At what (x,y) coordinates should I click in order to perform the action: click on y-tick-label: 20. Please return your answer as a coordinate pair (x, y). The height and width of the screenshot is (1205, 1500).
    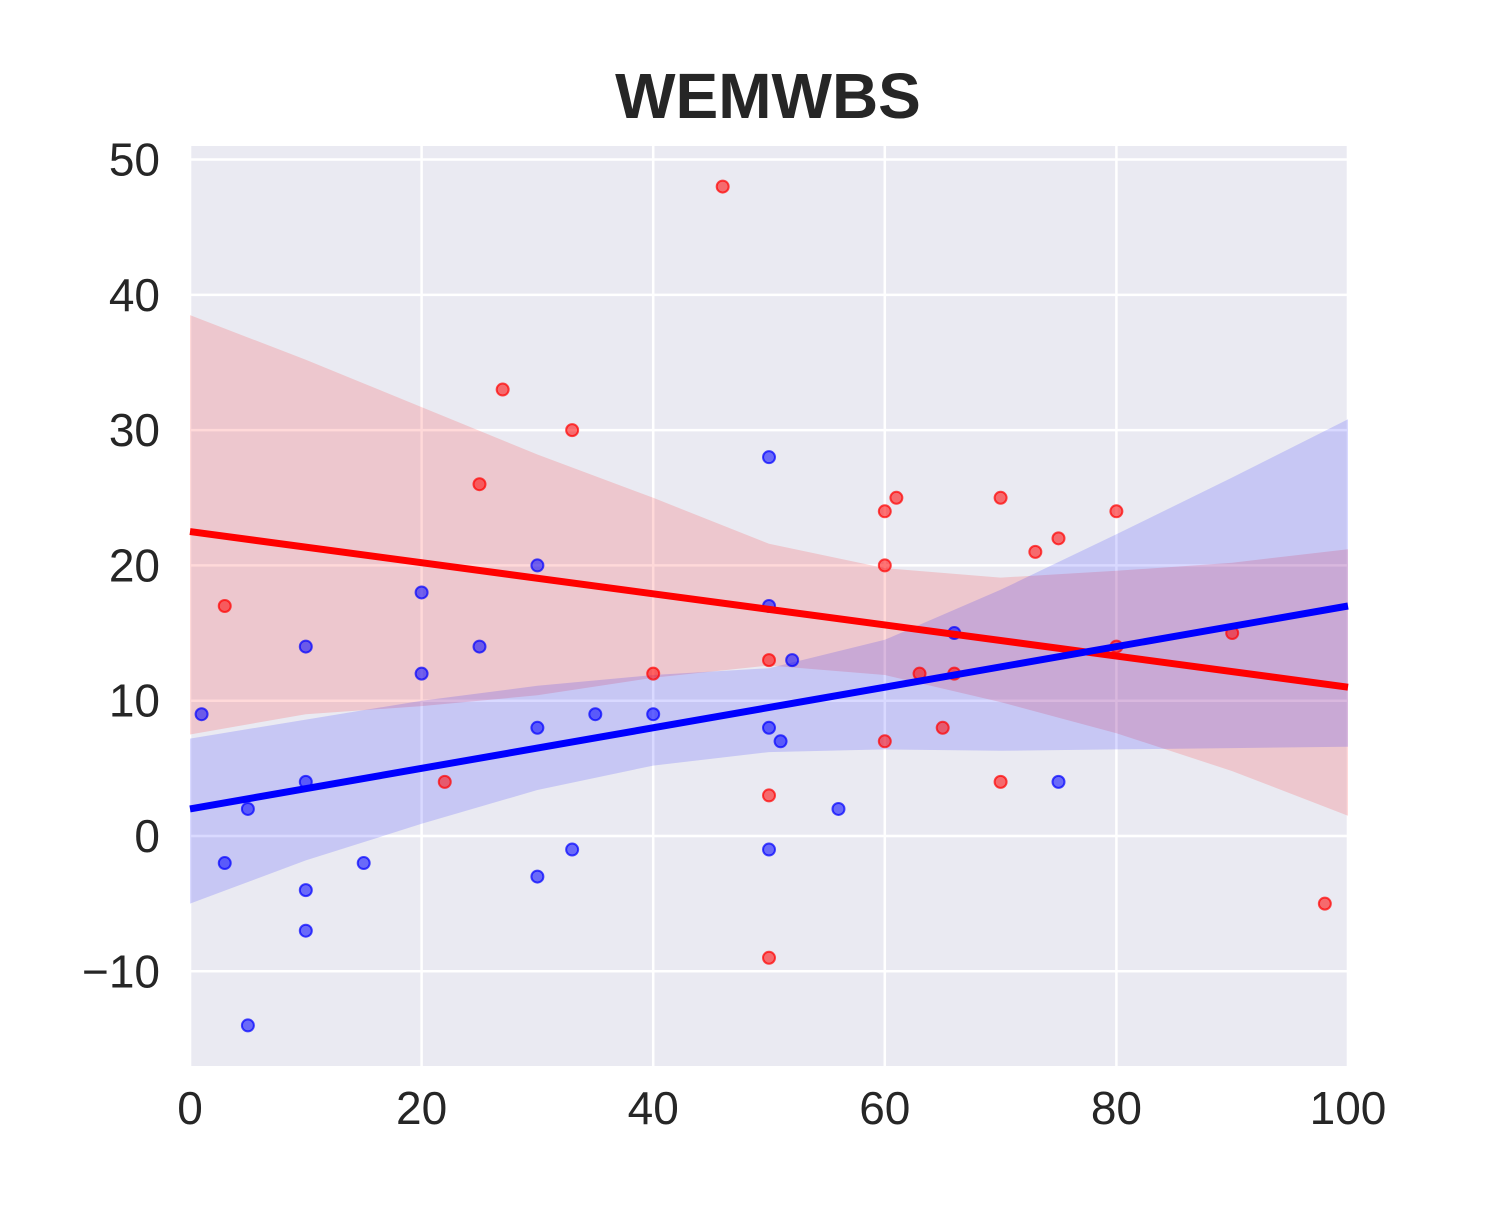
    Looking at the image, I should click on (134, 565).